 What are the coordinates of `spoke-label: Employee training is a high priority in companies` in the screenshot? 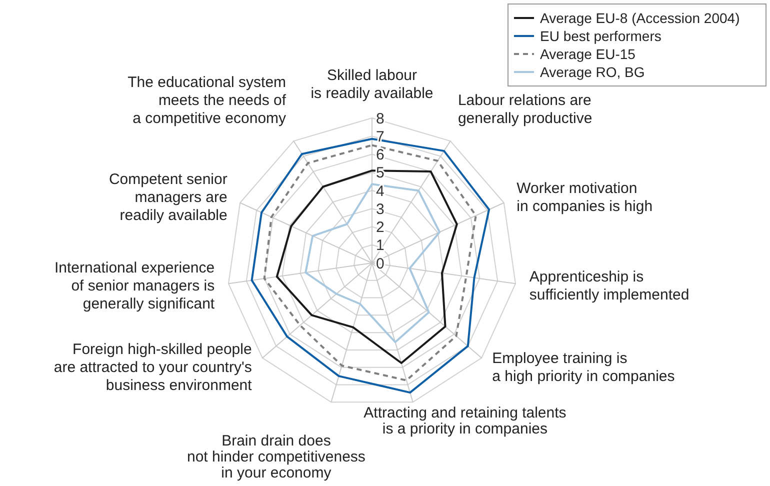 It's located at (583, 368).